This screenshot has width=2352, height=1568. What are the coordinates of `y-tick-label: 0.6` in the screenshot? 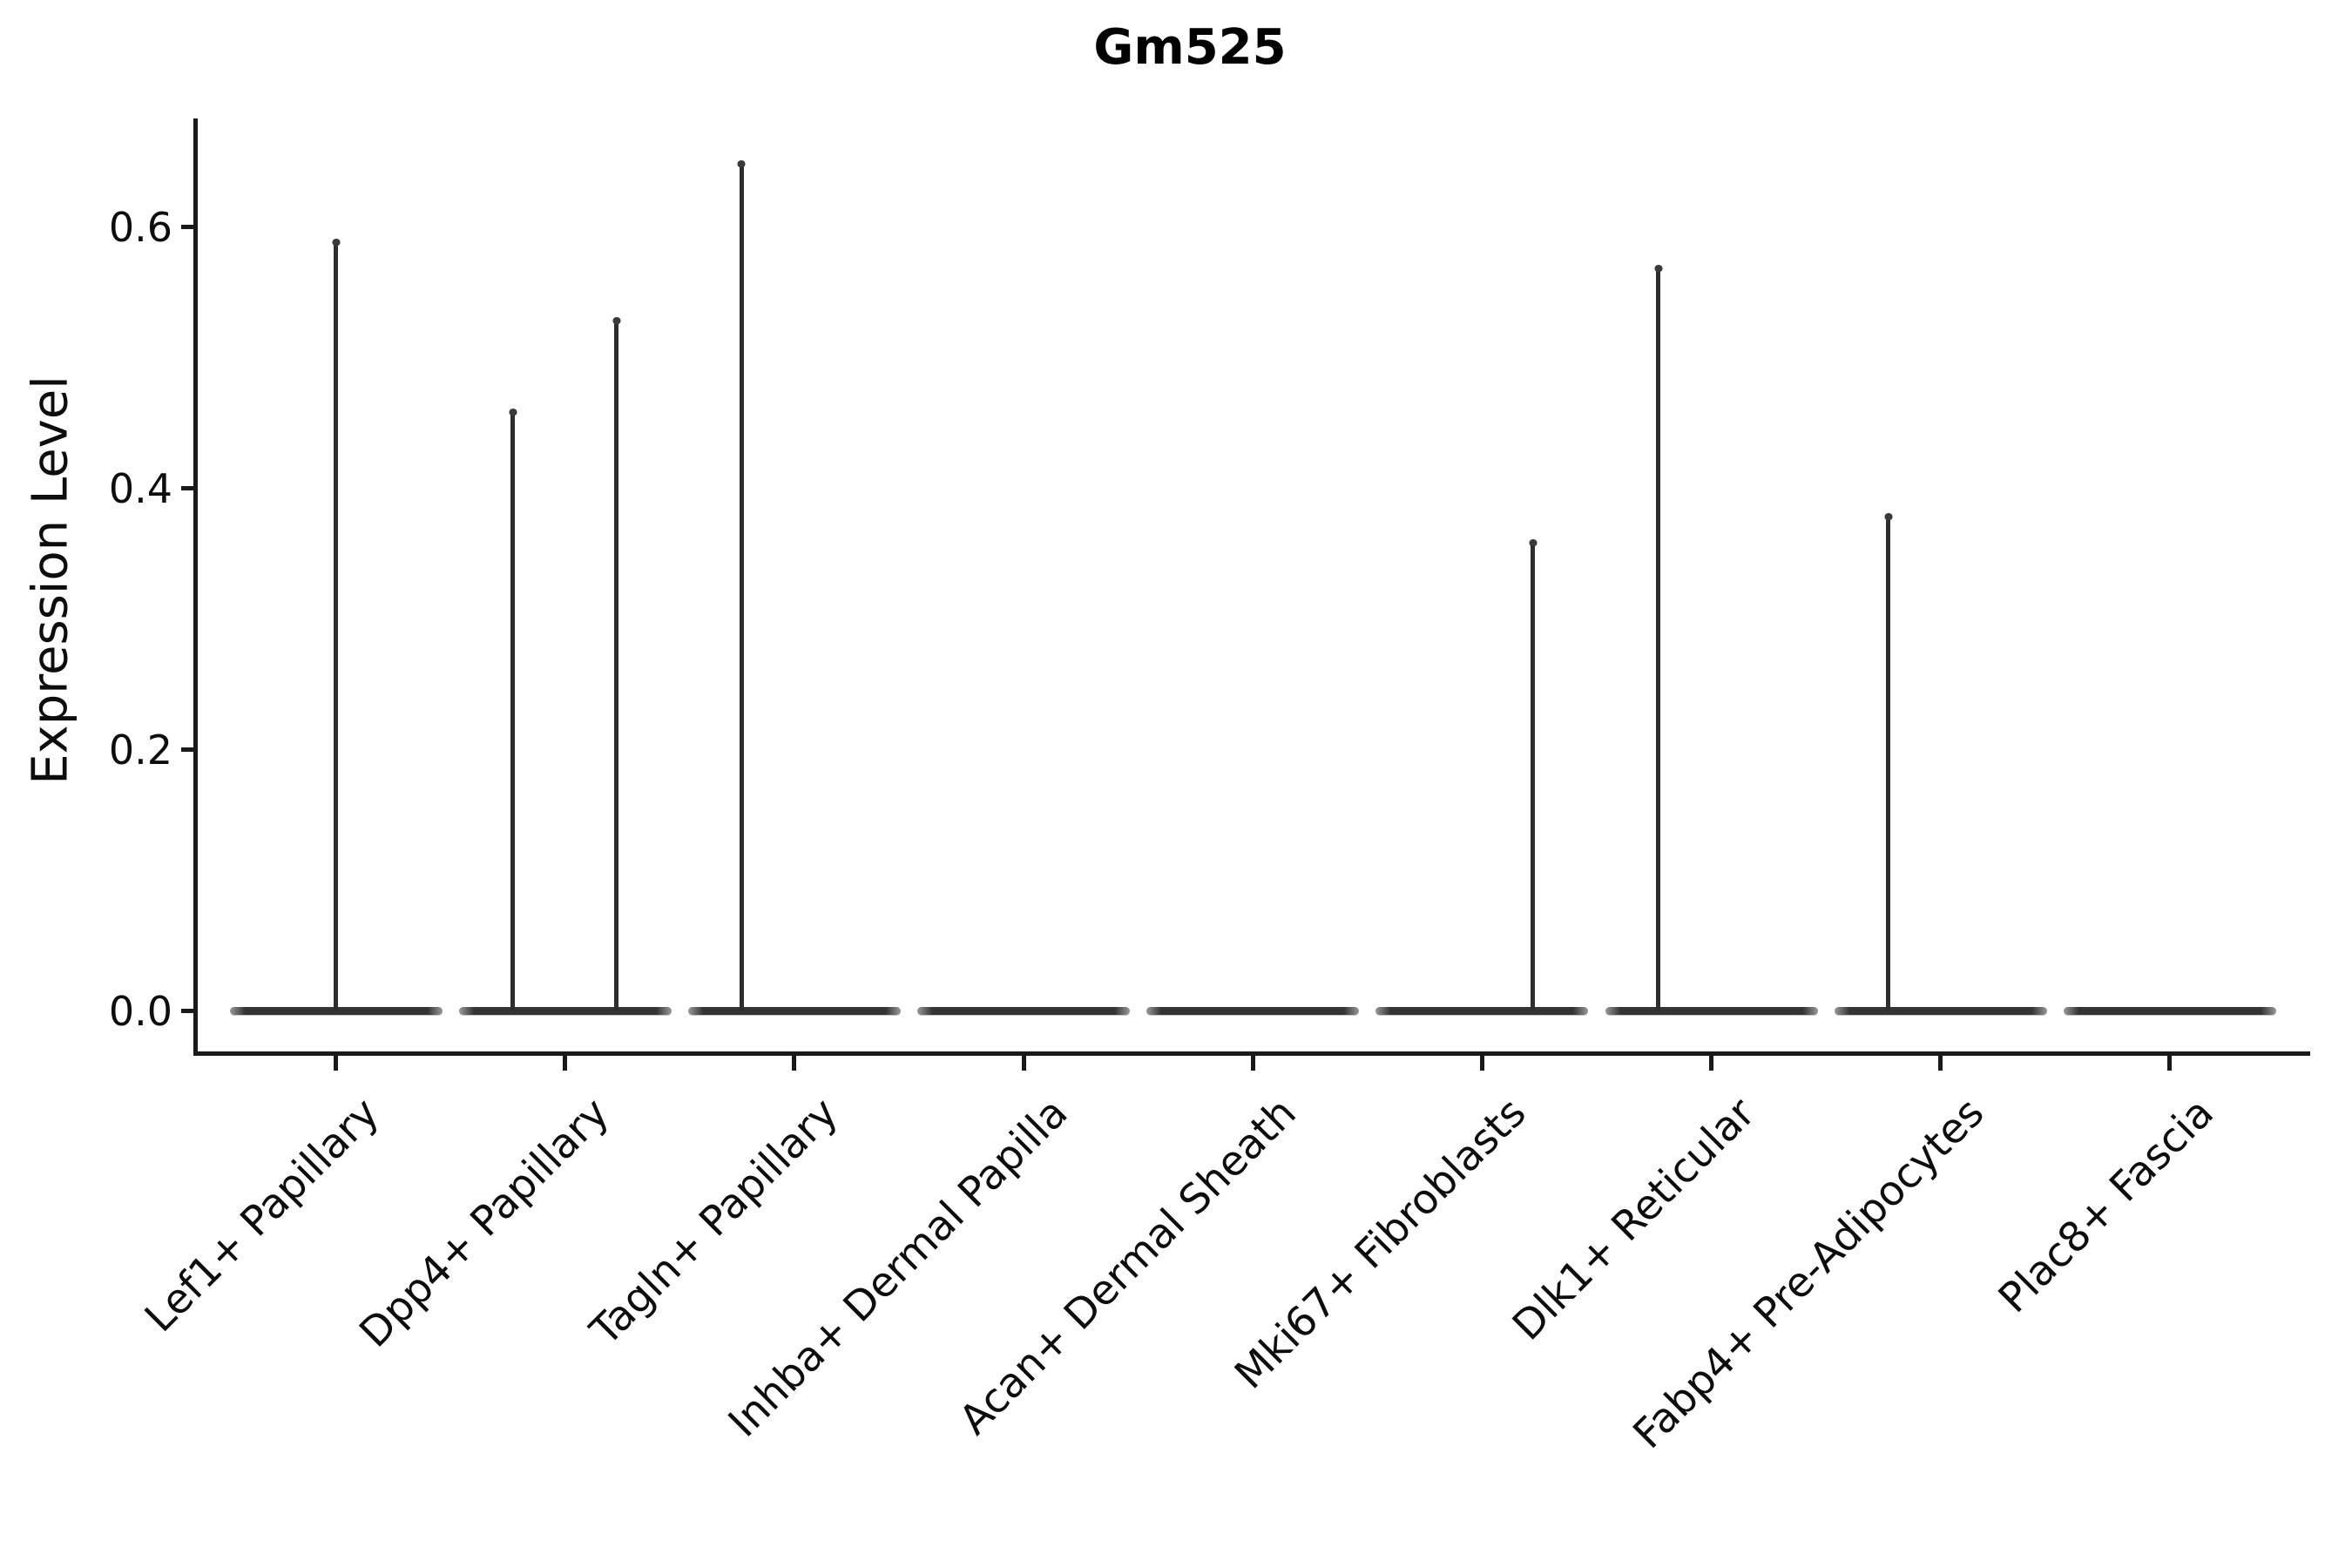 It's located at (140, 227).